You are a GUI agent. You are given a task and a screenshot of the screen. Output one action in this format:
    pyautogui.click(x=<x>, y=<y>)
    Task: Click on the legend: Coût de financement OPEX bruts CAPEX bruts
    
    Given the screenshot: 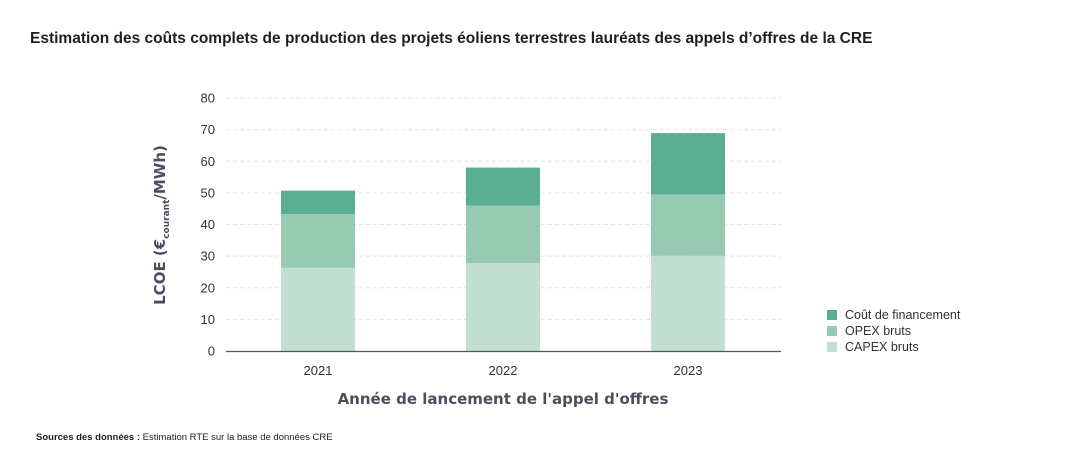 What is the action you would take?
    pyautogui.click(x=893, y=331)
    